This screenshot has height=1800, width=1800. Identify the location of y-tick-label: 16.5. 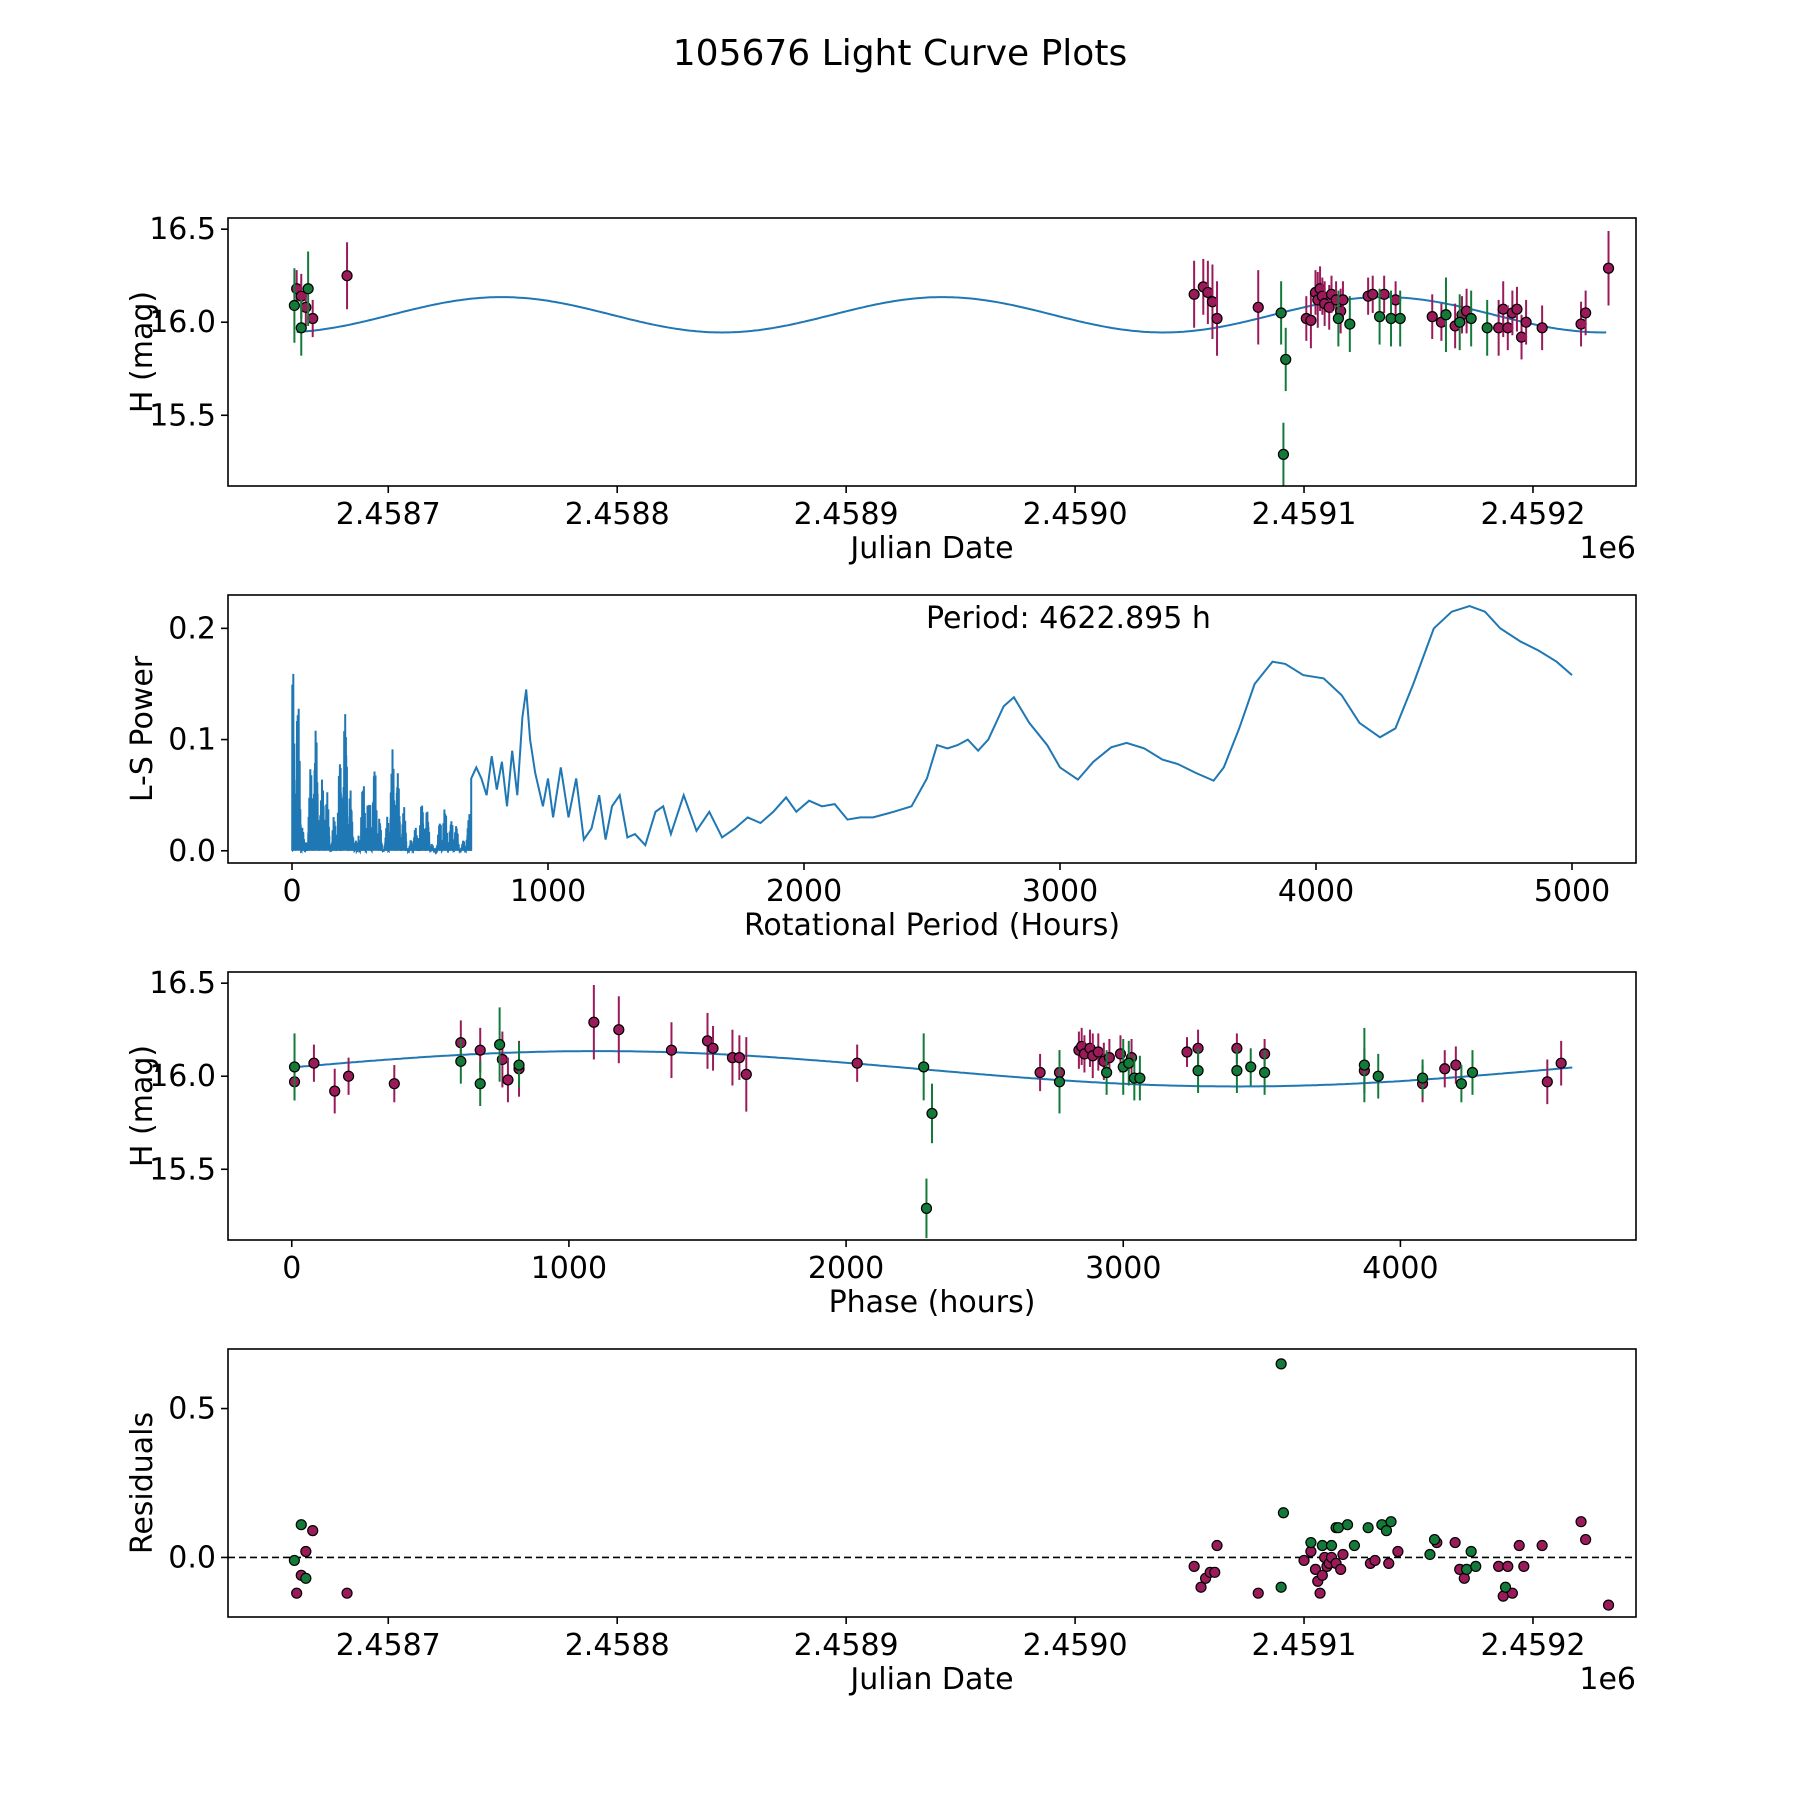
(182, 983).